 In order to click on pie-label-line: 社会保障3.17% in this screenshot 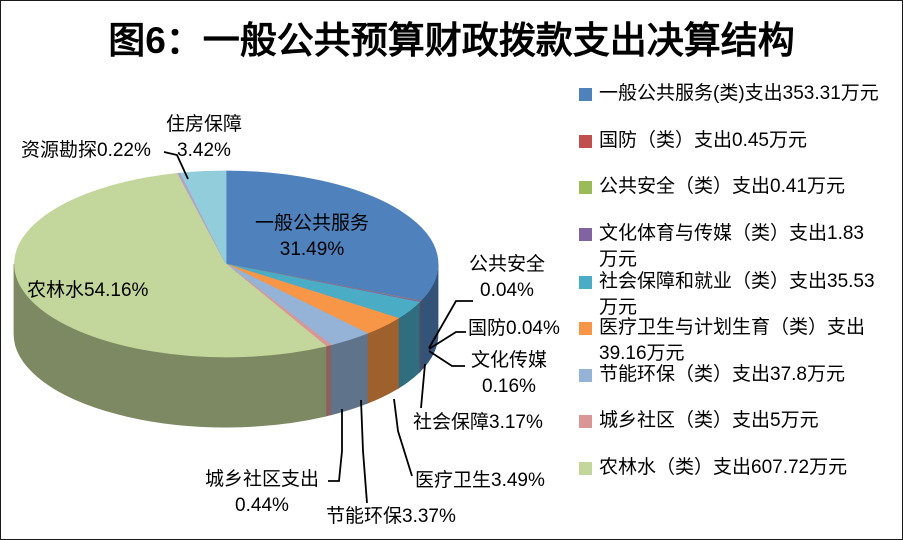, I will do `click(478, 422)`.